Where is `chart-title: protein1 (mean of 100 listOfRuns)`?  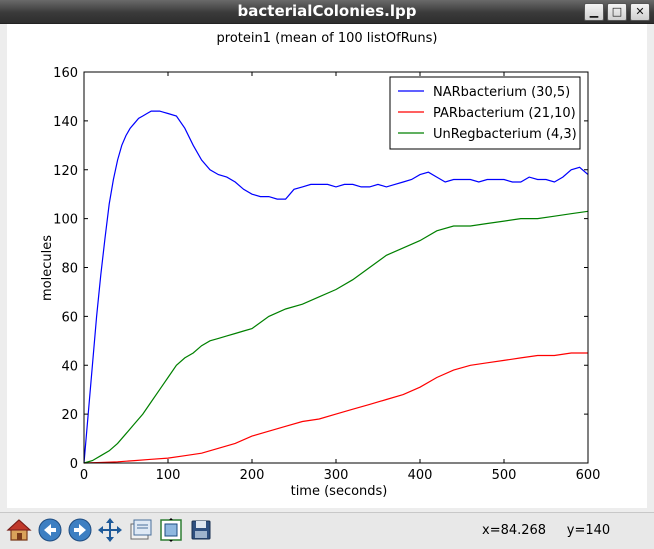
chart-title: protein1 (mean of 100 listOfRuns) is located at coordinates (327, 38).